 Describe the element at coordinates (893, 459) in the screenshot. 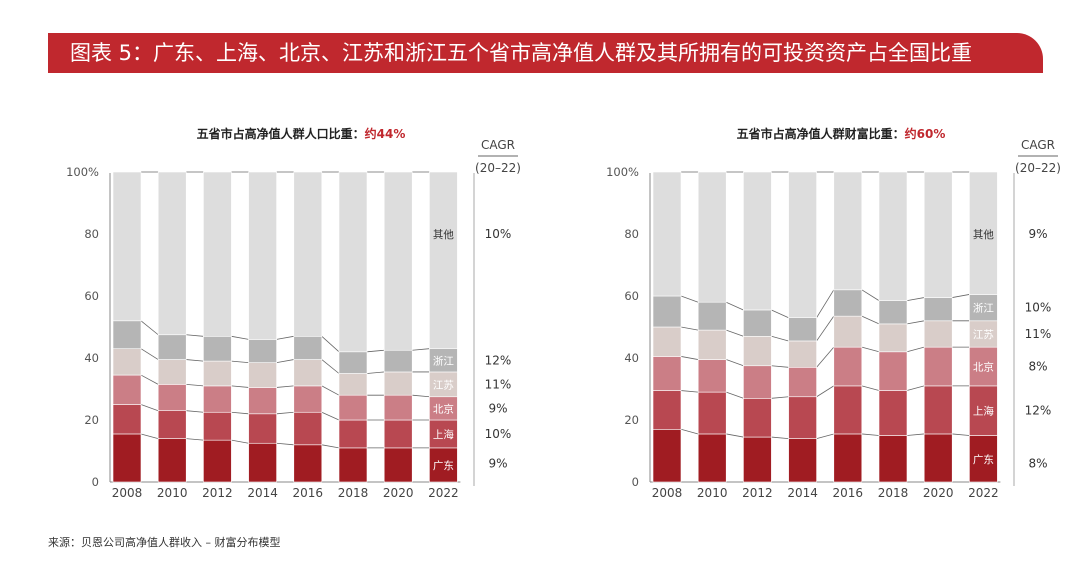

I see `wealth-bar-guangdong-2018` at that location.